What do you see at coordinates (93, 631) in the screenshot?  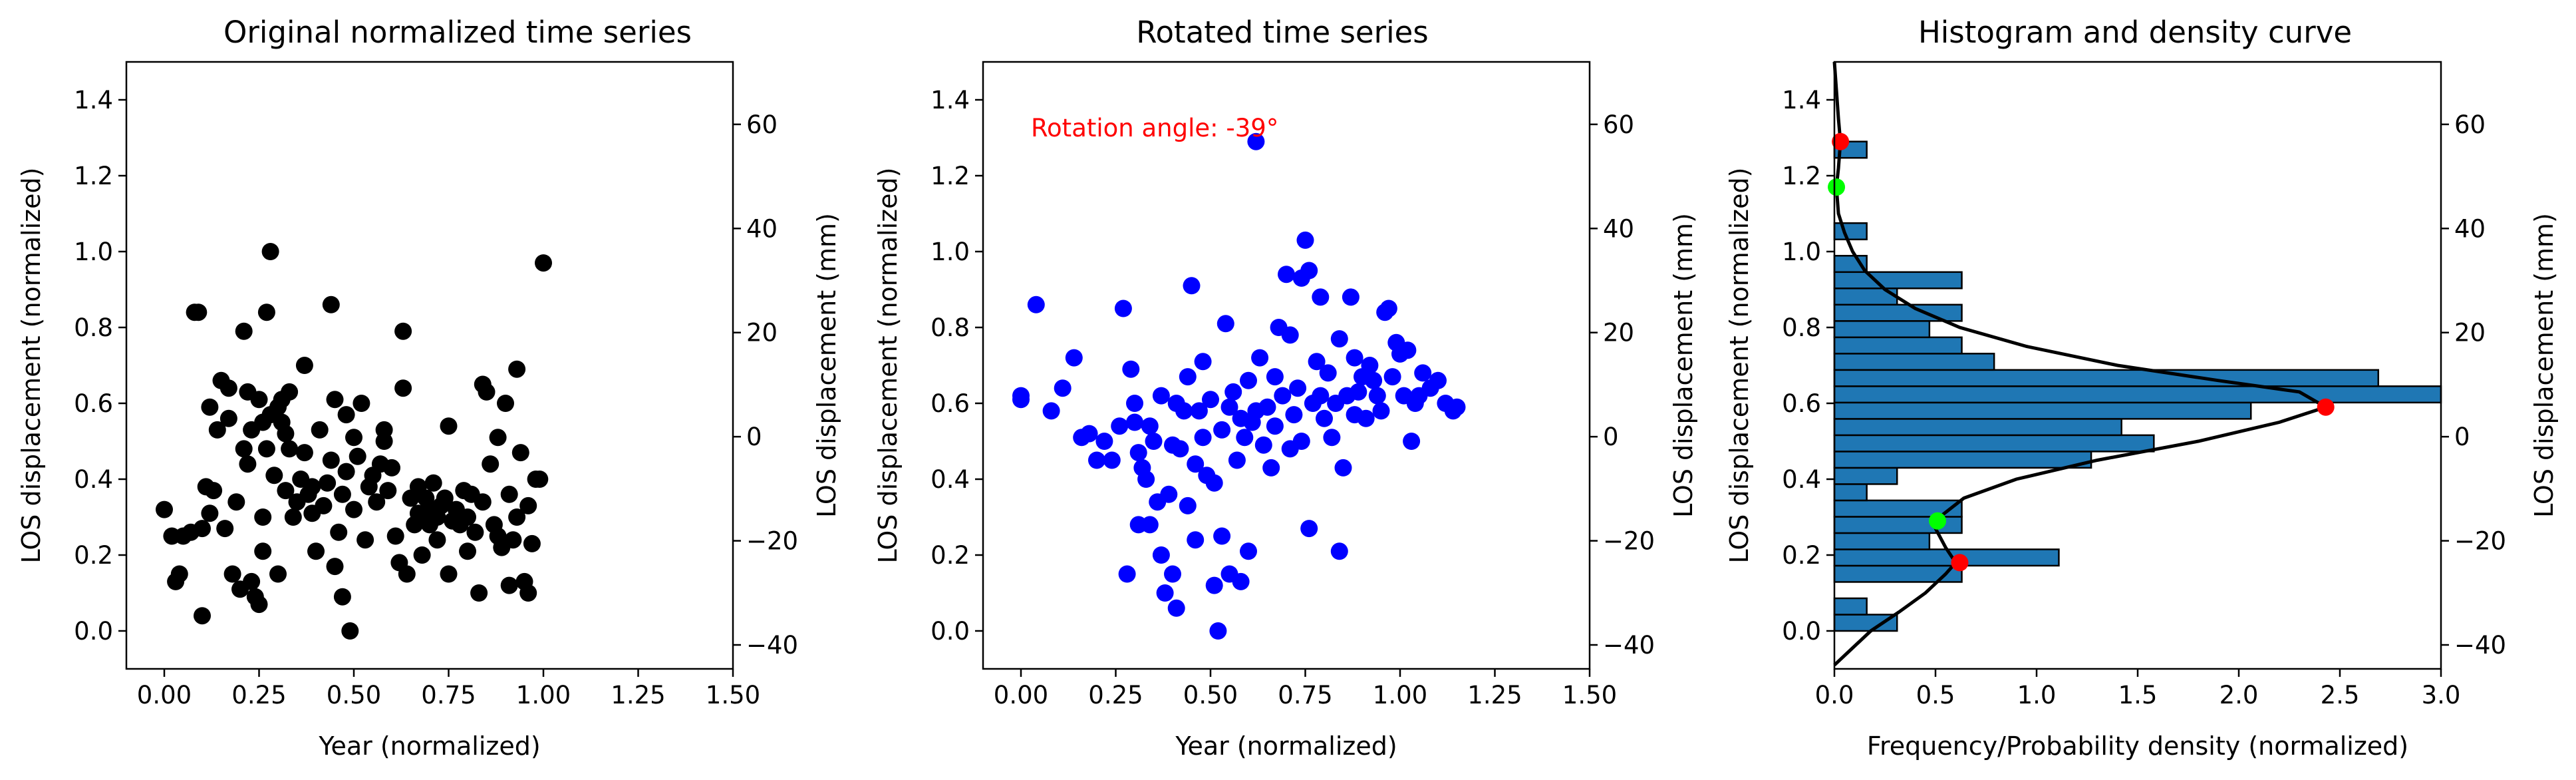 I see `y-tick-label: 0.0` at bounding box center [93, 631].